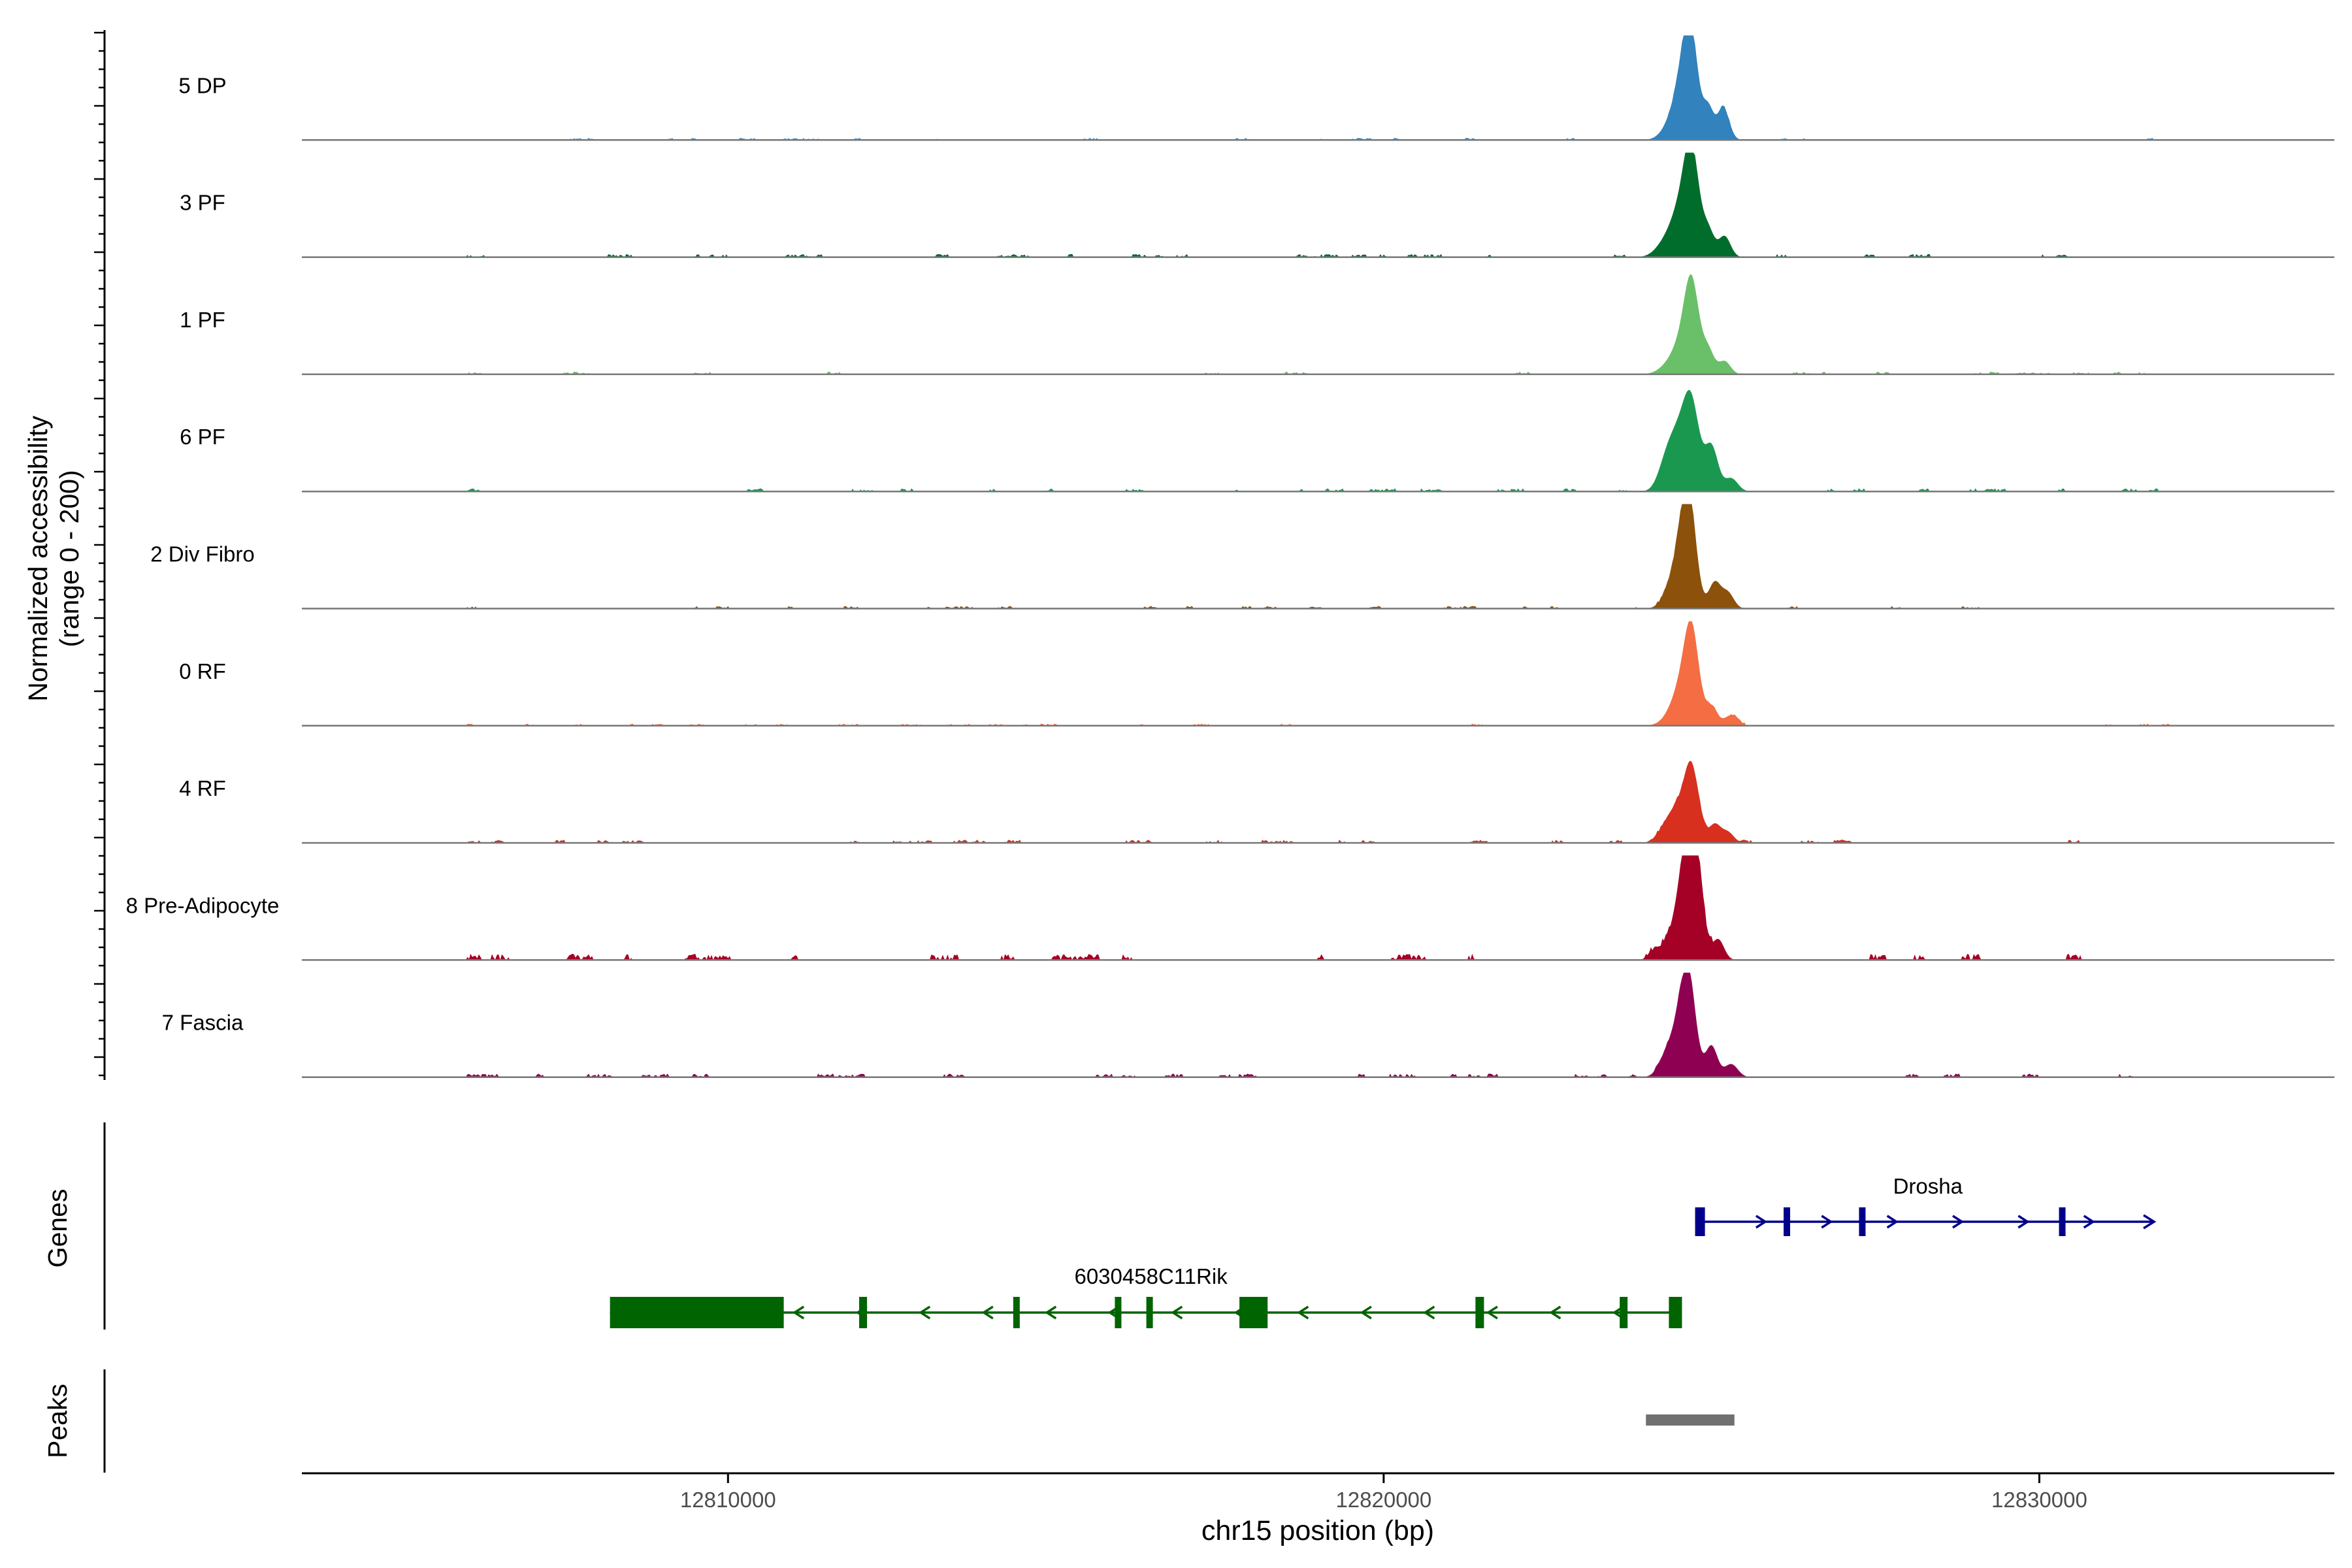 The width and height of the screenshot is (2352, 1568). Describe the element at coordinates (202, 437) in the screenshot. I see `track-label: 6 PF` at that location.